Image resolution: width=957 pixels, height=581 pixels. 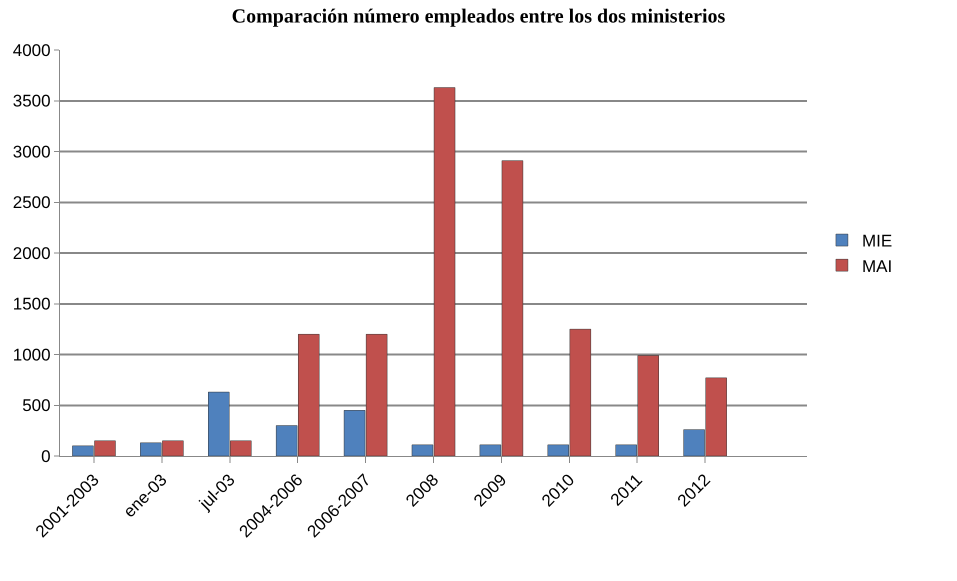 What do you see at coordinates (31, 202) in the screenshot?
I see `y-tick-label: 2500` at bounding box center [31, 202].